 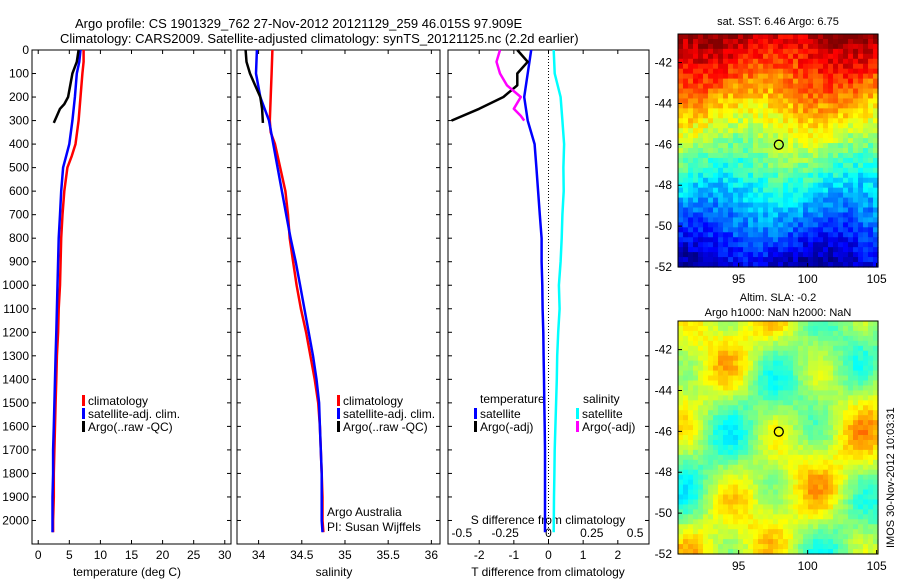 I want to click on salinity-annotation-1: Argo Australia, so click(x=364, y=512).